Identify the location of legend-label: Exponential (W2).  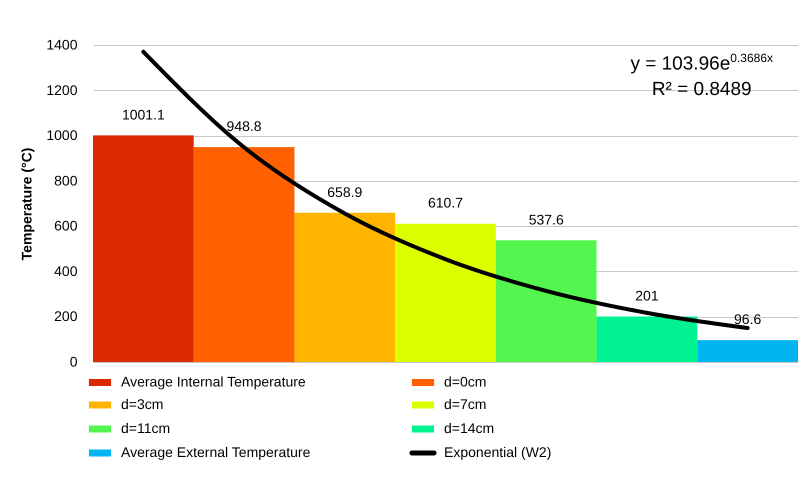
(498, 452).